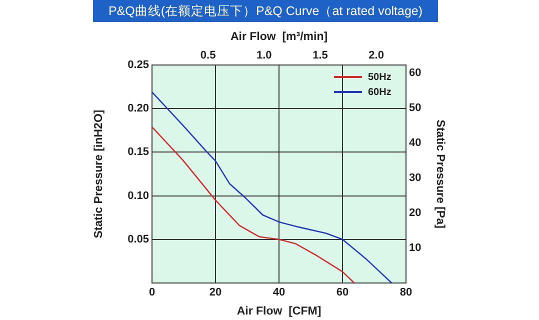 The width and height of the screenshot is (539, 320). Describe the element at coordinates (376, 55) in the screenshot. I see `x2-tick-label: 2.0` at that location.